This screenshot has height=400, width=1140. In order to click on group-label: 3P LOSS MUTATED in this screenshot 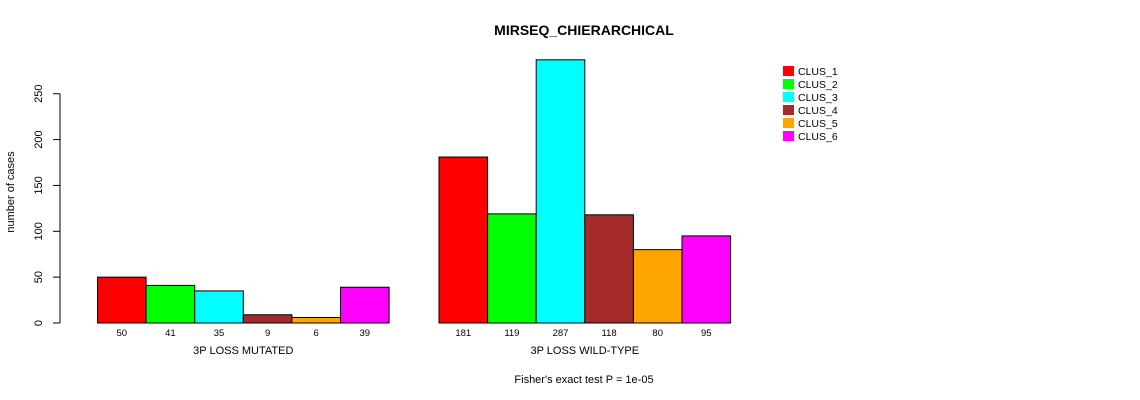, I will do `click(243, 351)`.